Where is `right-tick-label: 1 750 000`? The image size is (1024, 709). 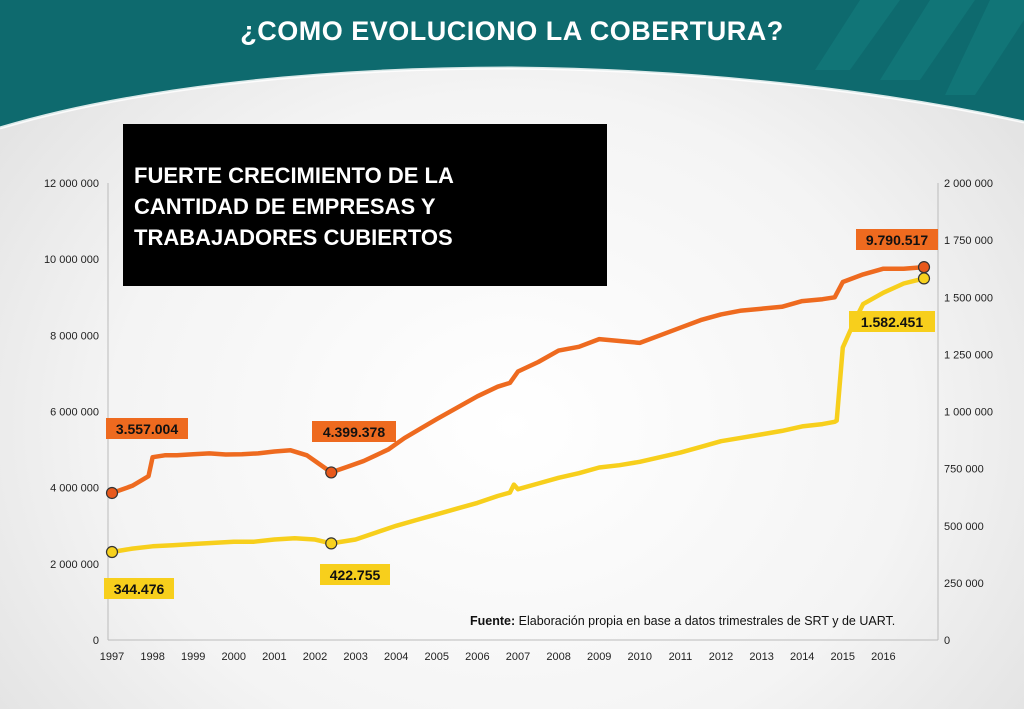
right-tick-label: 1 750 000 is located at coordinates (968, 241).